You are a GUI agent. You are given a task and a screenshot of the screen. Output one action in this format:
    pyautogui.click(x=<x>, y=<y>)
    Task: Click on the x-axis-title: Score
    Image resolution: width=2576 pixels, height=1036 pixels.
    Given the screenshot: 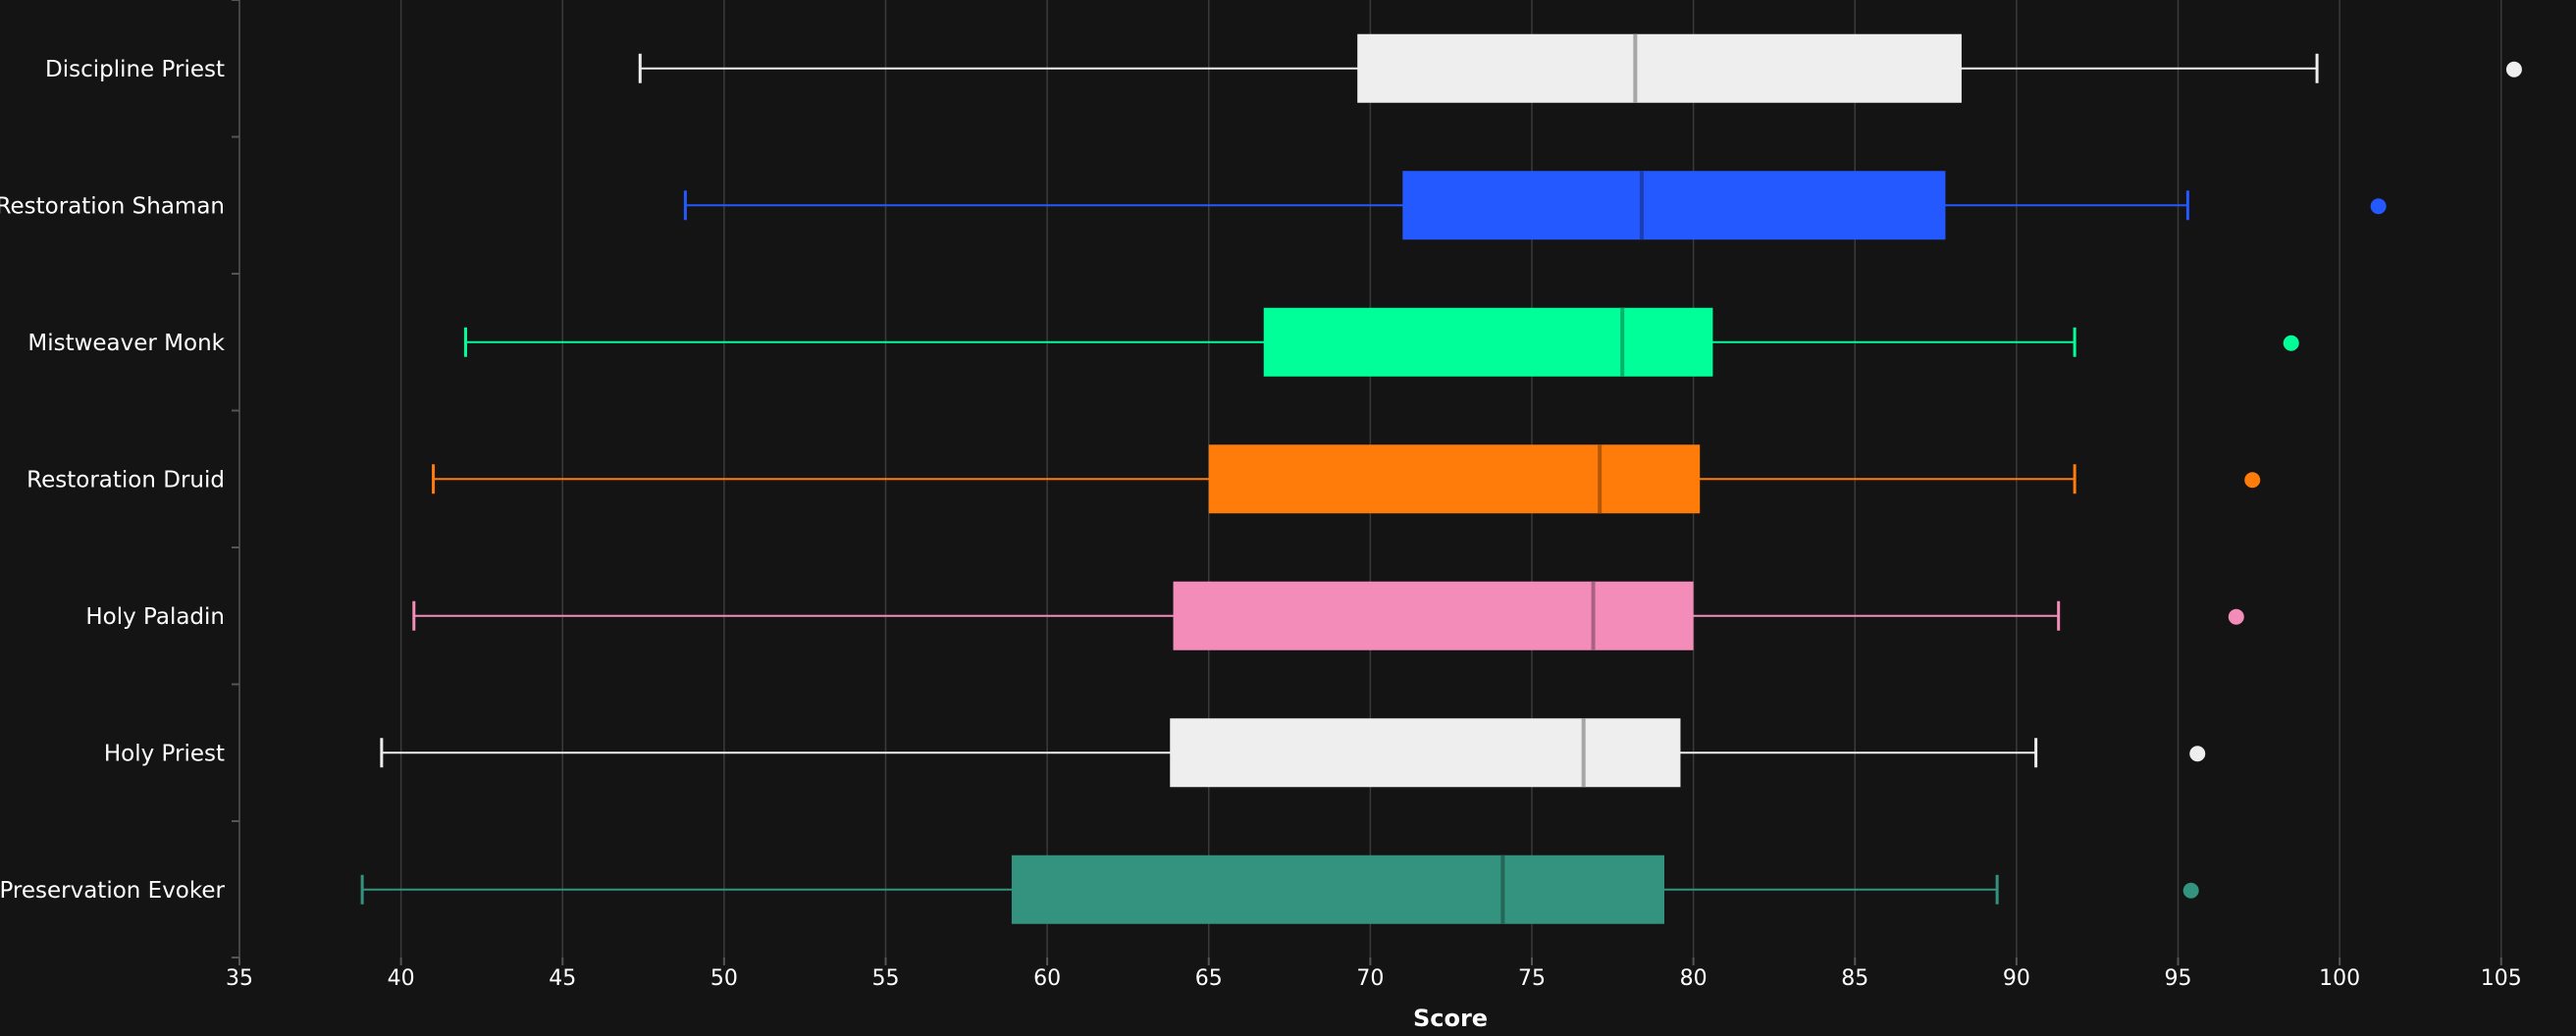 What is the action you would take?
    pyautogui.click(x=1450, y=1018)
    